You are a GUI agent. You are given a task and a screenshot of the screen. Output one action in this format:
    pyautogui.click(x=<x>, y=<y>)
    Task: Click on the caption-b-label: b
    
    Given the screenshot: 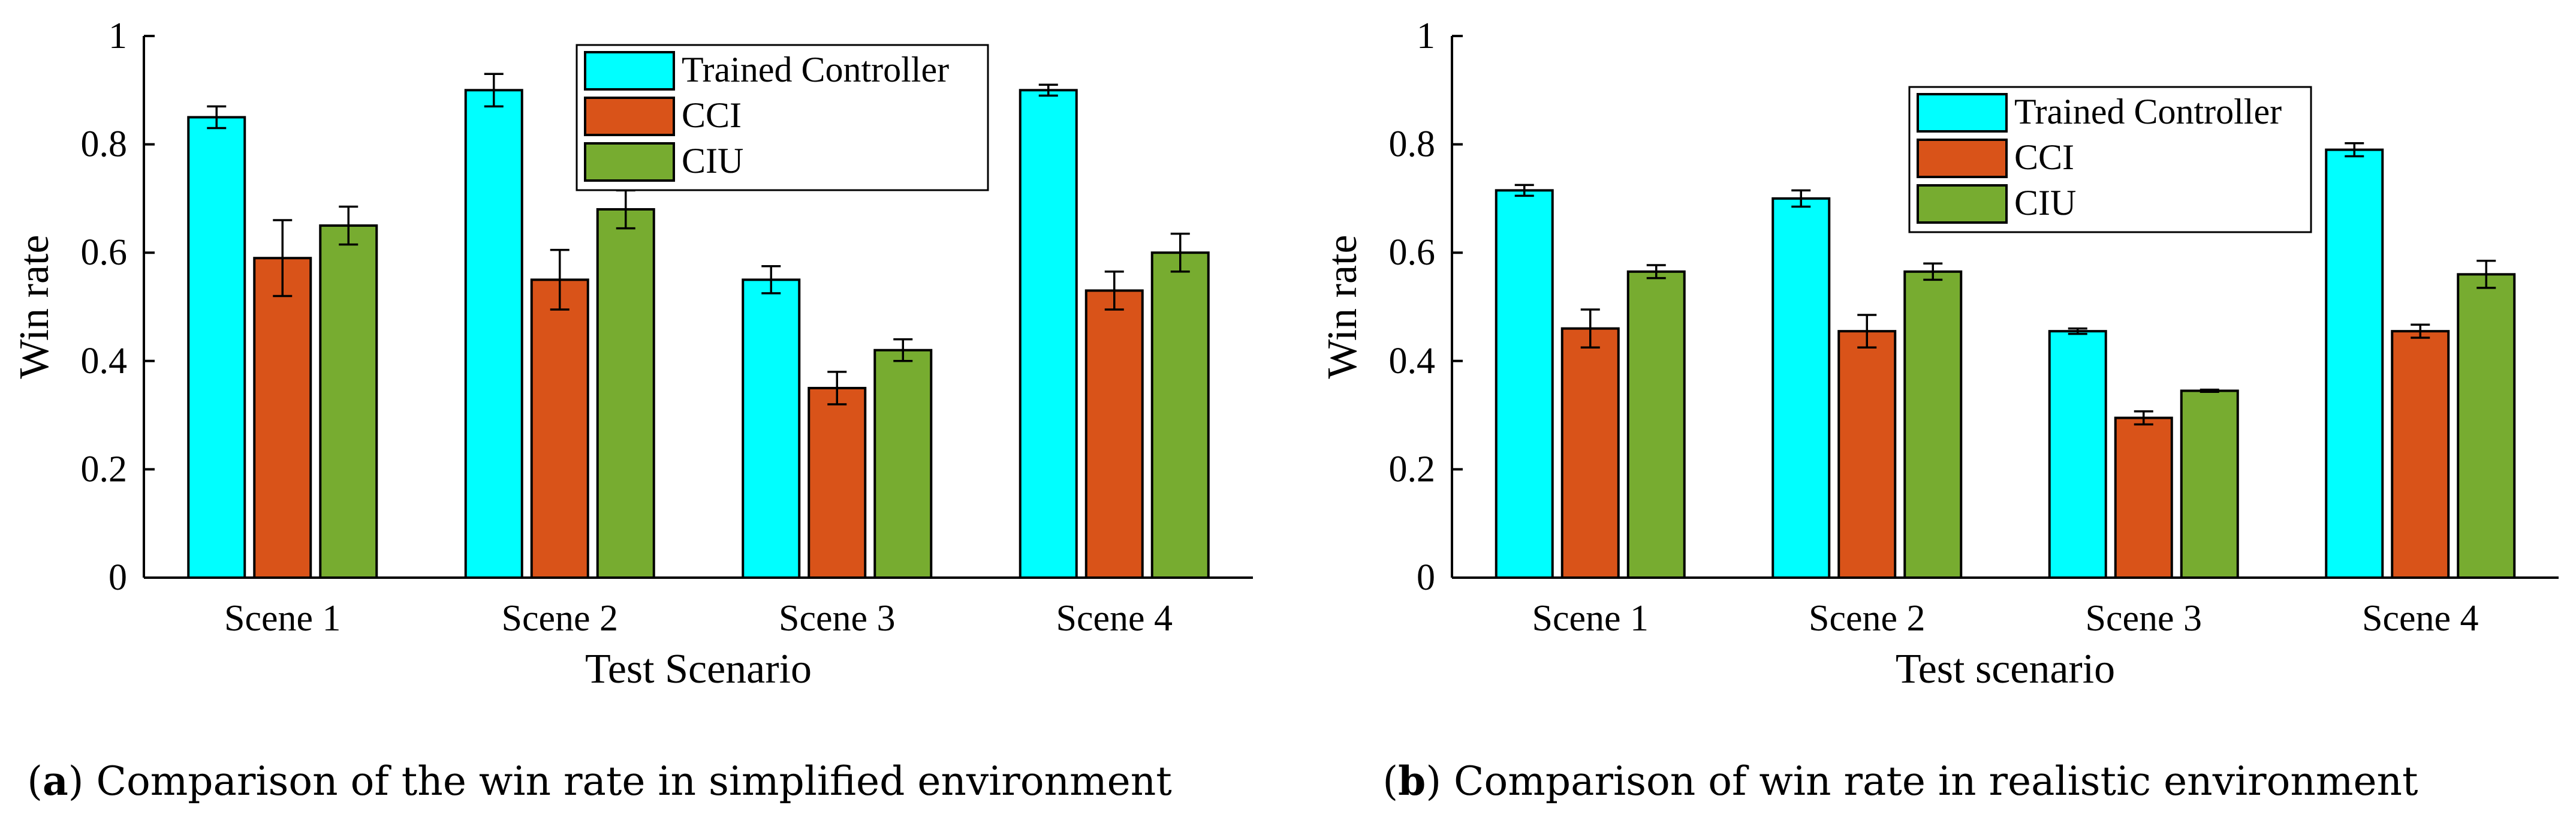 What is the action you would take?
    pyautogui.click(x=1412, y=781)
    